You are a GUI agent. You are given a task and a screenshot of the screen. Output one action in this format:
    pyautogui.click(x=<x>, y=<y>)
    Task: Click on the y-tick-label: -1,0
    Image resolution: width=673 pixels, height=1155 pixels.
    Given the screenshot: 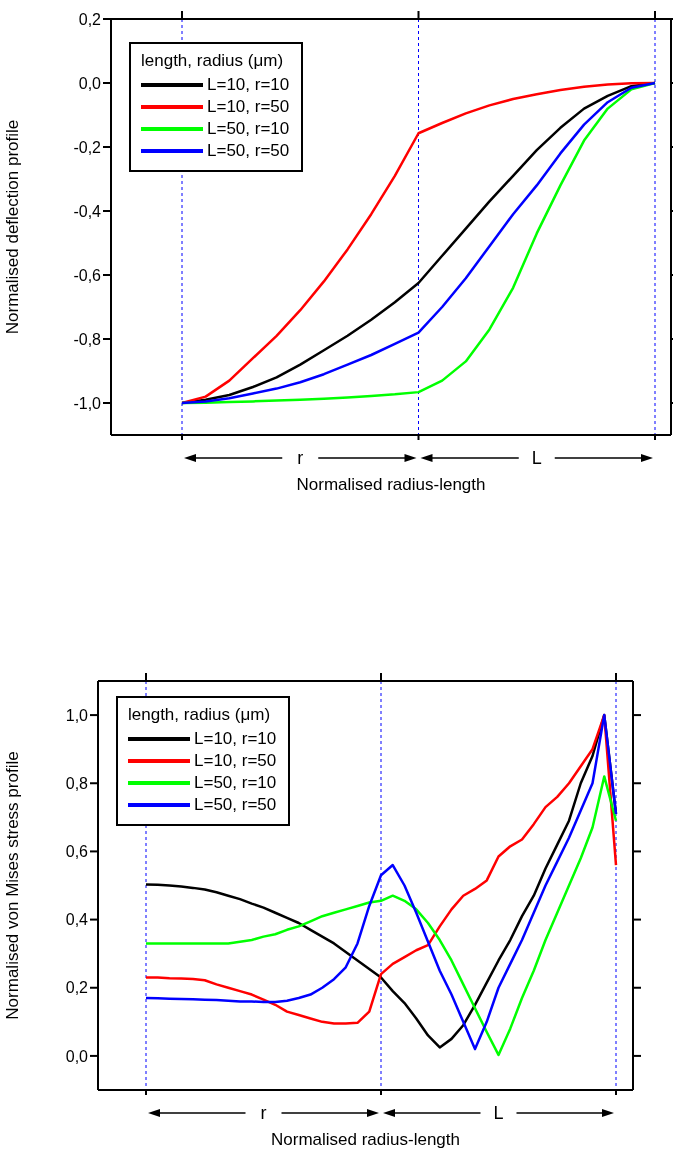 What is the action you would take?
    pyautogui.click(x=87, y=403)
    